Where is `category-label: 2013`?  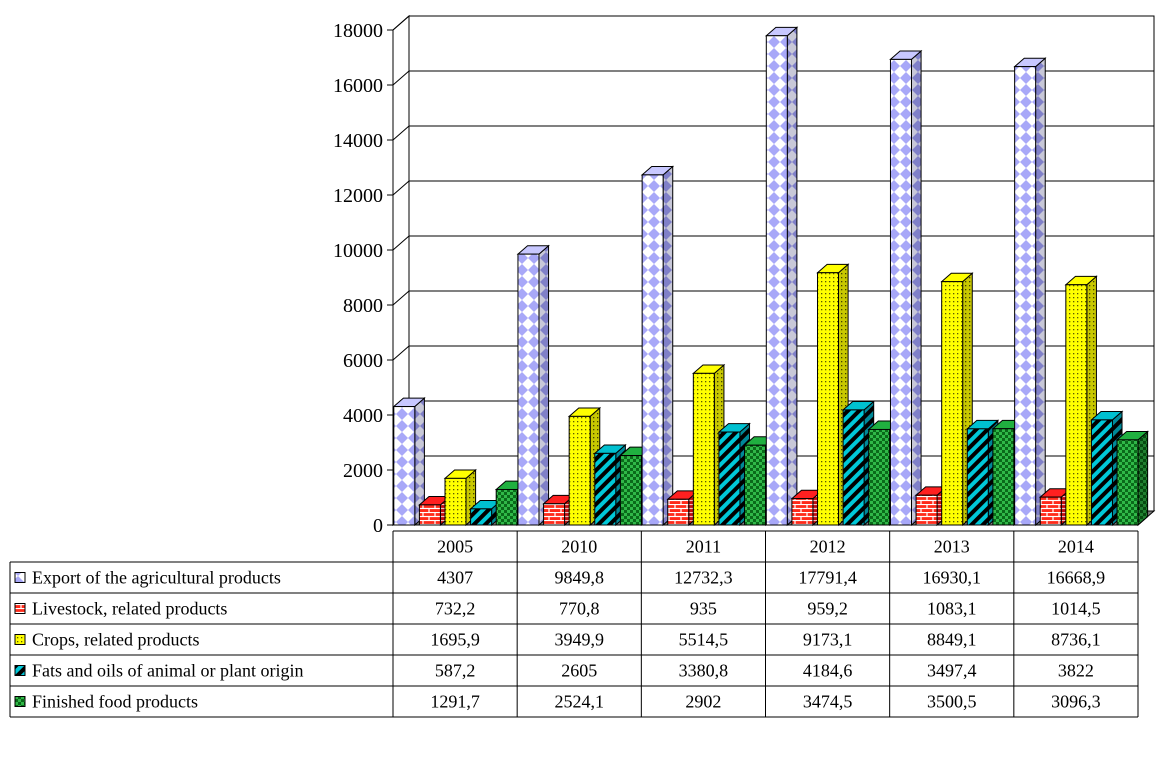 category-label: 2013 is located at coordinates (952, 547).